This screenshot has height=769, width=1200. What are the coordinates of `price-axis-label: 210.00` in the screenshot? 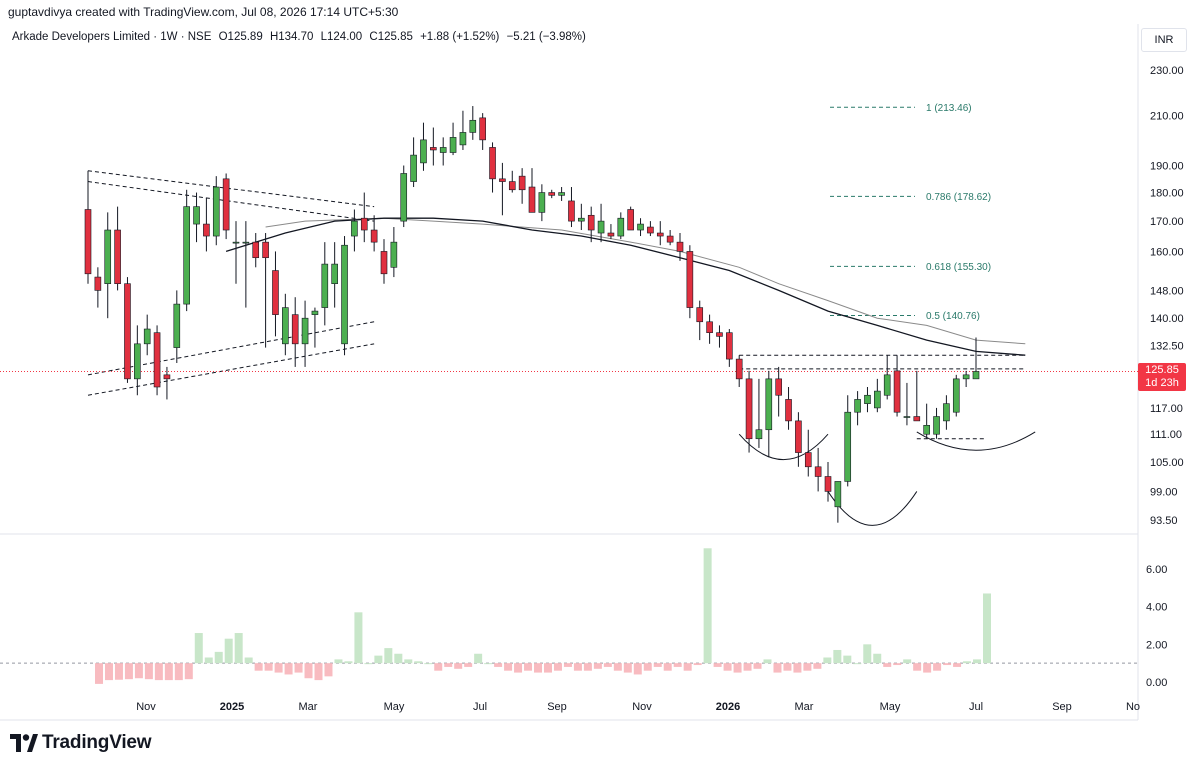 It's located at (1167, 116).